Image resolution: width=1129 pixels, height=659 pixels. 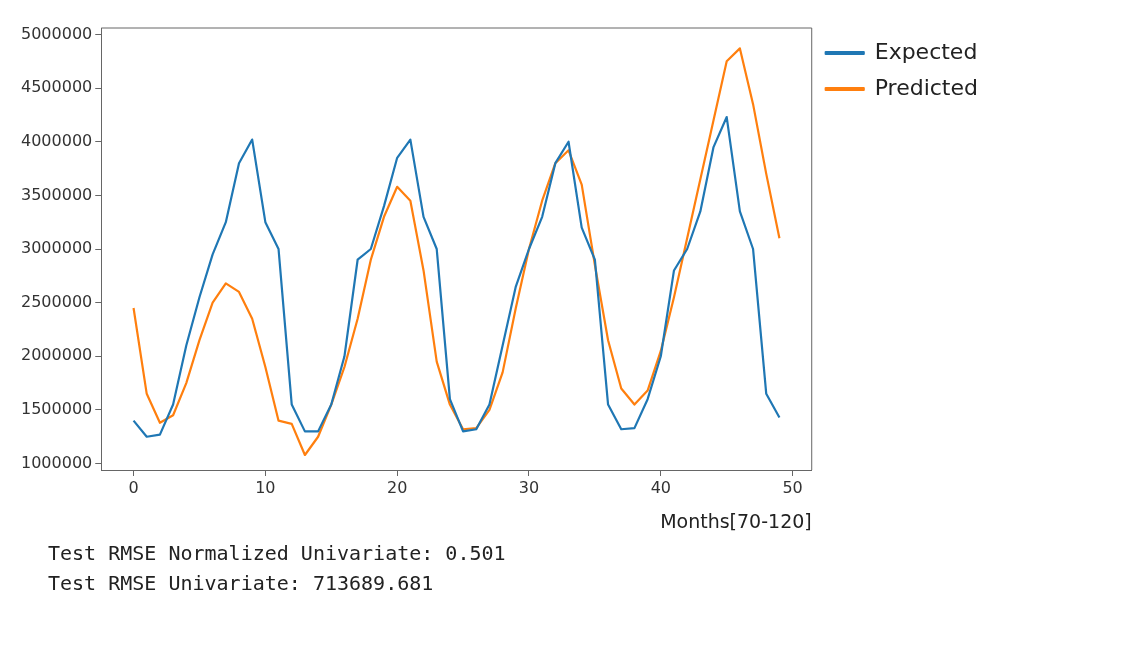 I want to click on y-tick-label: 1500000, so click(x=56, y=409).